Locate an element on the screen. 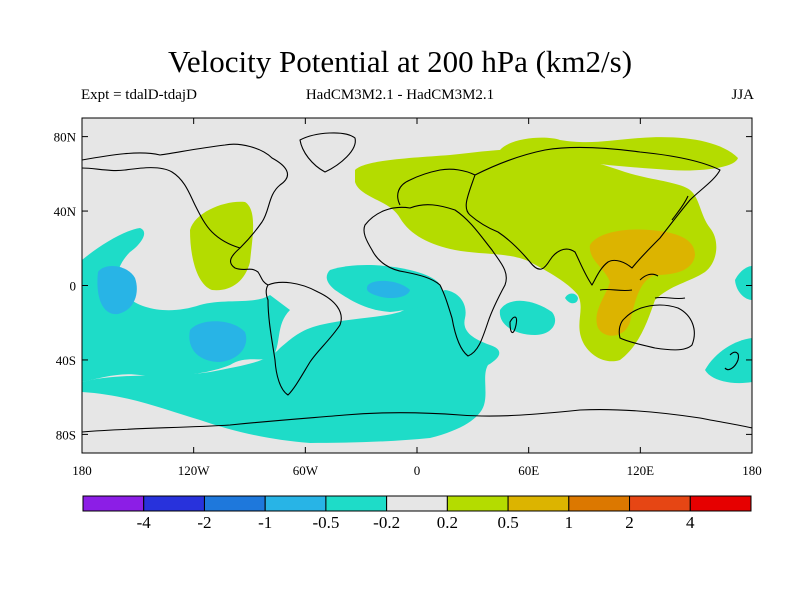 The height and width of the screenshot is (600, 800). negative-patch-indian-ocean is located at coordinates (571, 298).